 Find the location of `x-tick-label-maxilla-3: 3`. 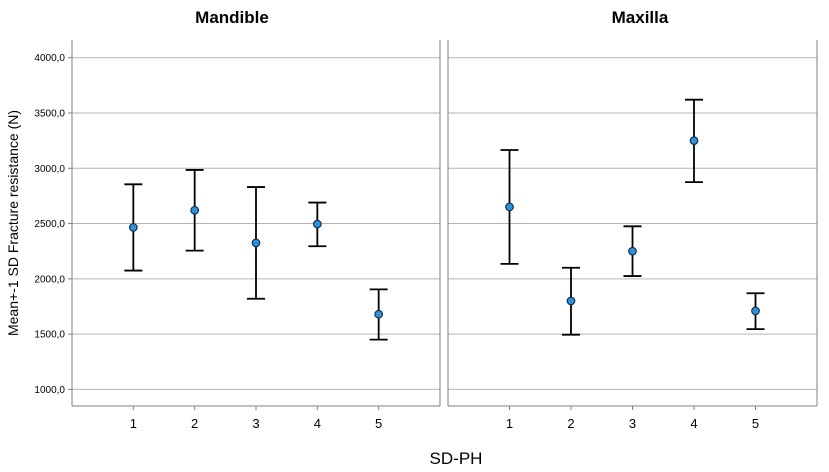

x-tick-label-maxilla-3: 3 is located at coordinates (632, 423).